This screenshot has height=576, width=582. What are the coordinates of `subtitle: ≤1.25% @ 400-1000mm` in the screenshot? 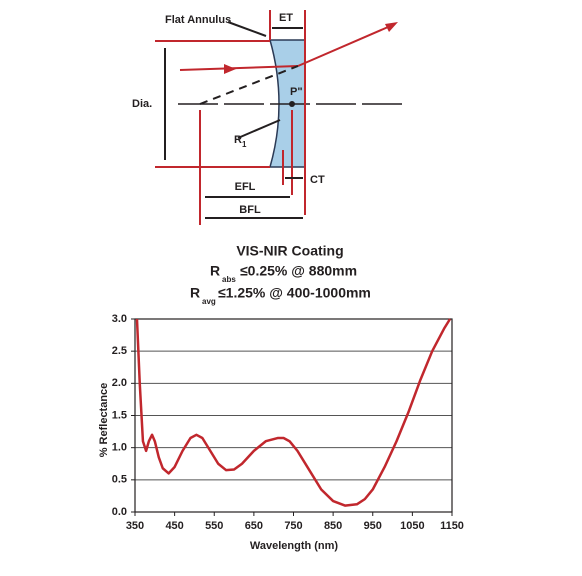 It's located at (294, 293).